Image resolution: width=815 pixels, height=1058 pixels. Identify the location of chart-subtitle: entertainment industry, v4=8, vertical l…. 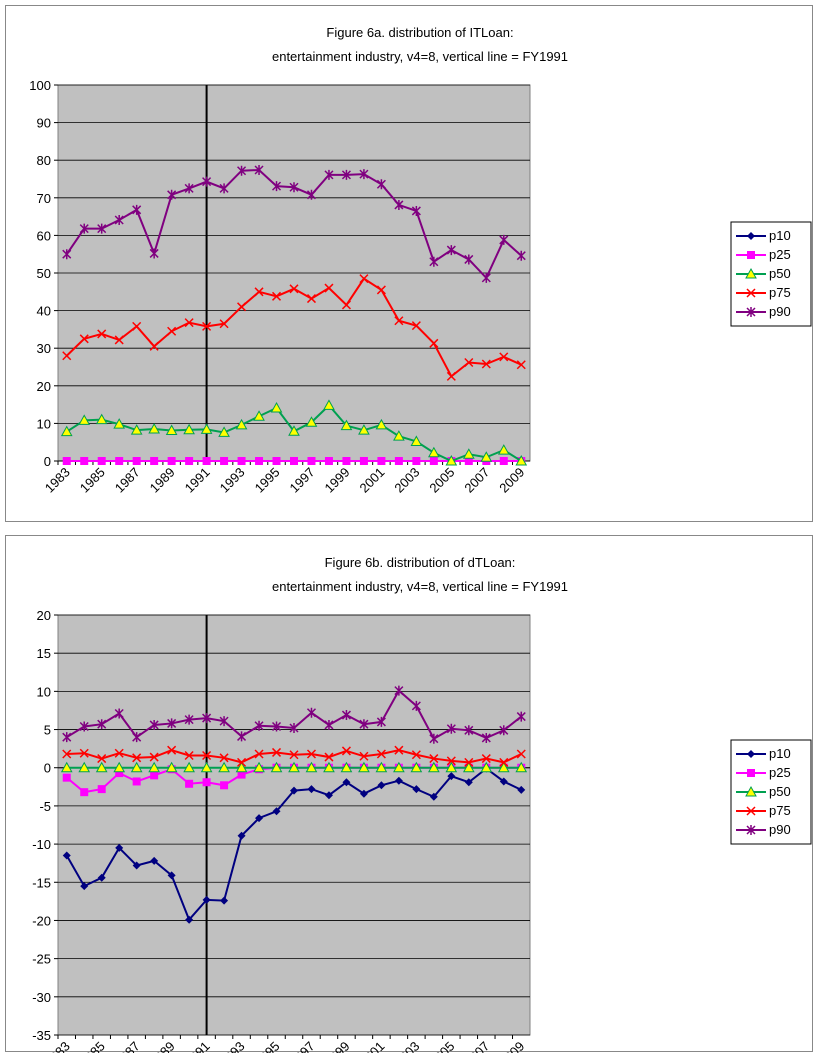
(420, 56).